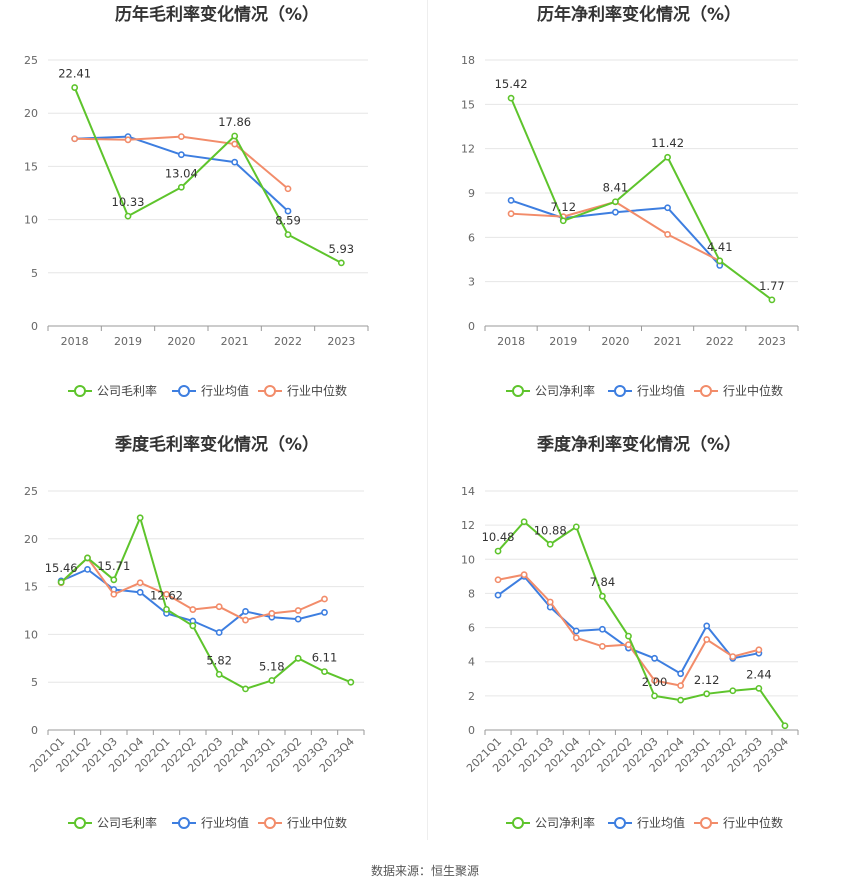 Image resolution: width=850 pixels, height=891 pixels. Describe the element at coordinates (471, 696) in the screenshot. I see `y-tick-label: 2` at that location.